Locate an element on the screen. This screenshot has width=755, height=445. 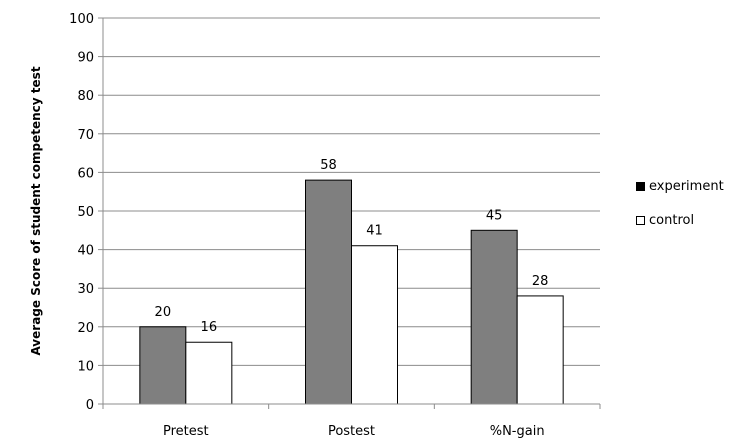
legend-label-control: control is located at coordinates (672, 220).